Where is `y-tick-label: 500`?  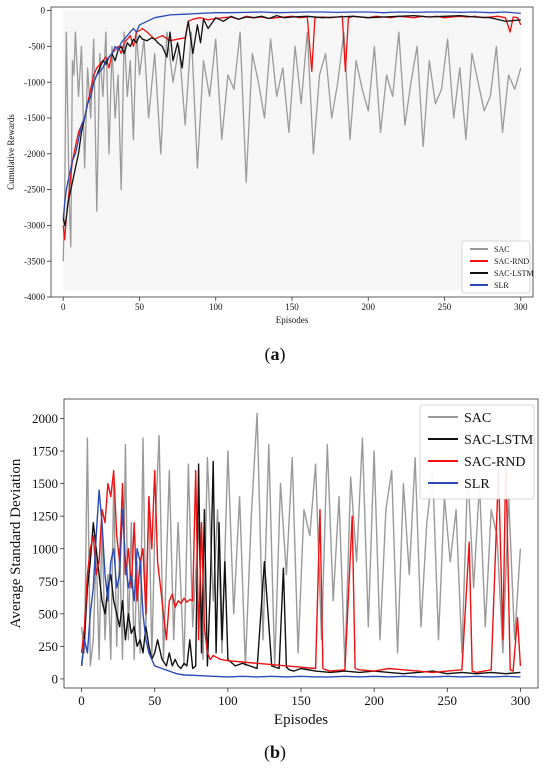 y-tick-label: 500 is located at coordinates (49, 613).